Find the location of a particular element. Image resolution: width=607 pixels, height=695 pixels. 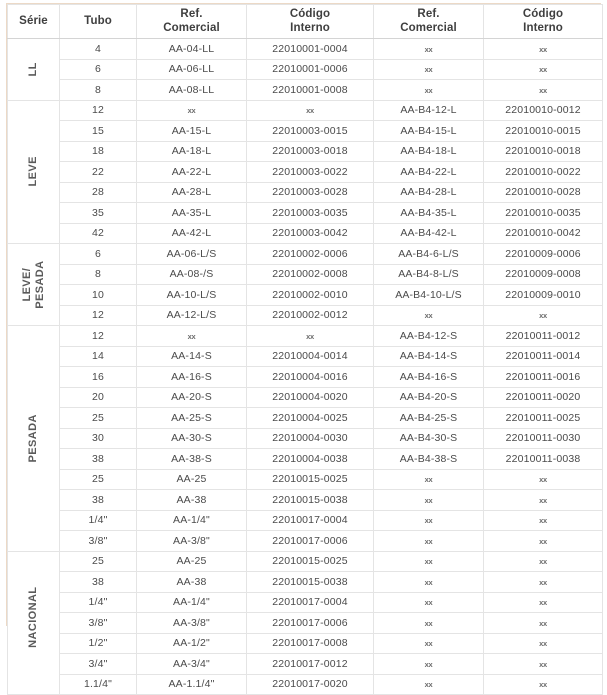

column-header-ref-comercial-2: Ref. Comercial is located at coordinates (428, 21).